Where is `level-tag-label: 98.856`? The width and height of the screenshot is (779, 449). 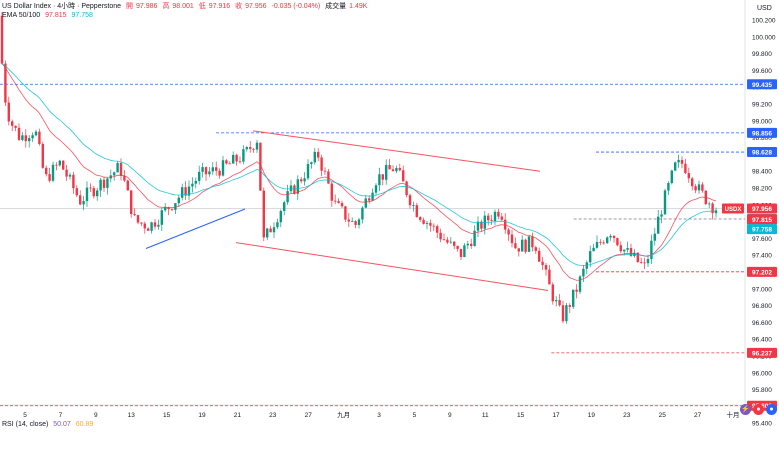 level-tag-label: 98.856 is located at coordinates (762, 133).